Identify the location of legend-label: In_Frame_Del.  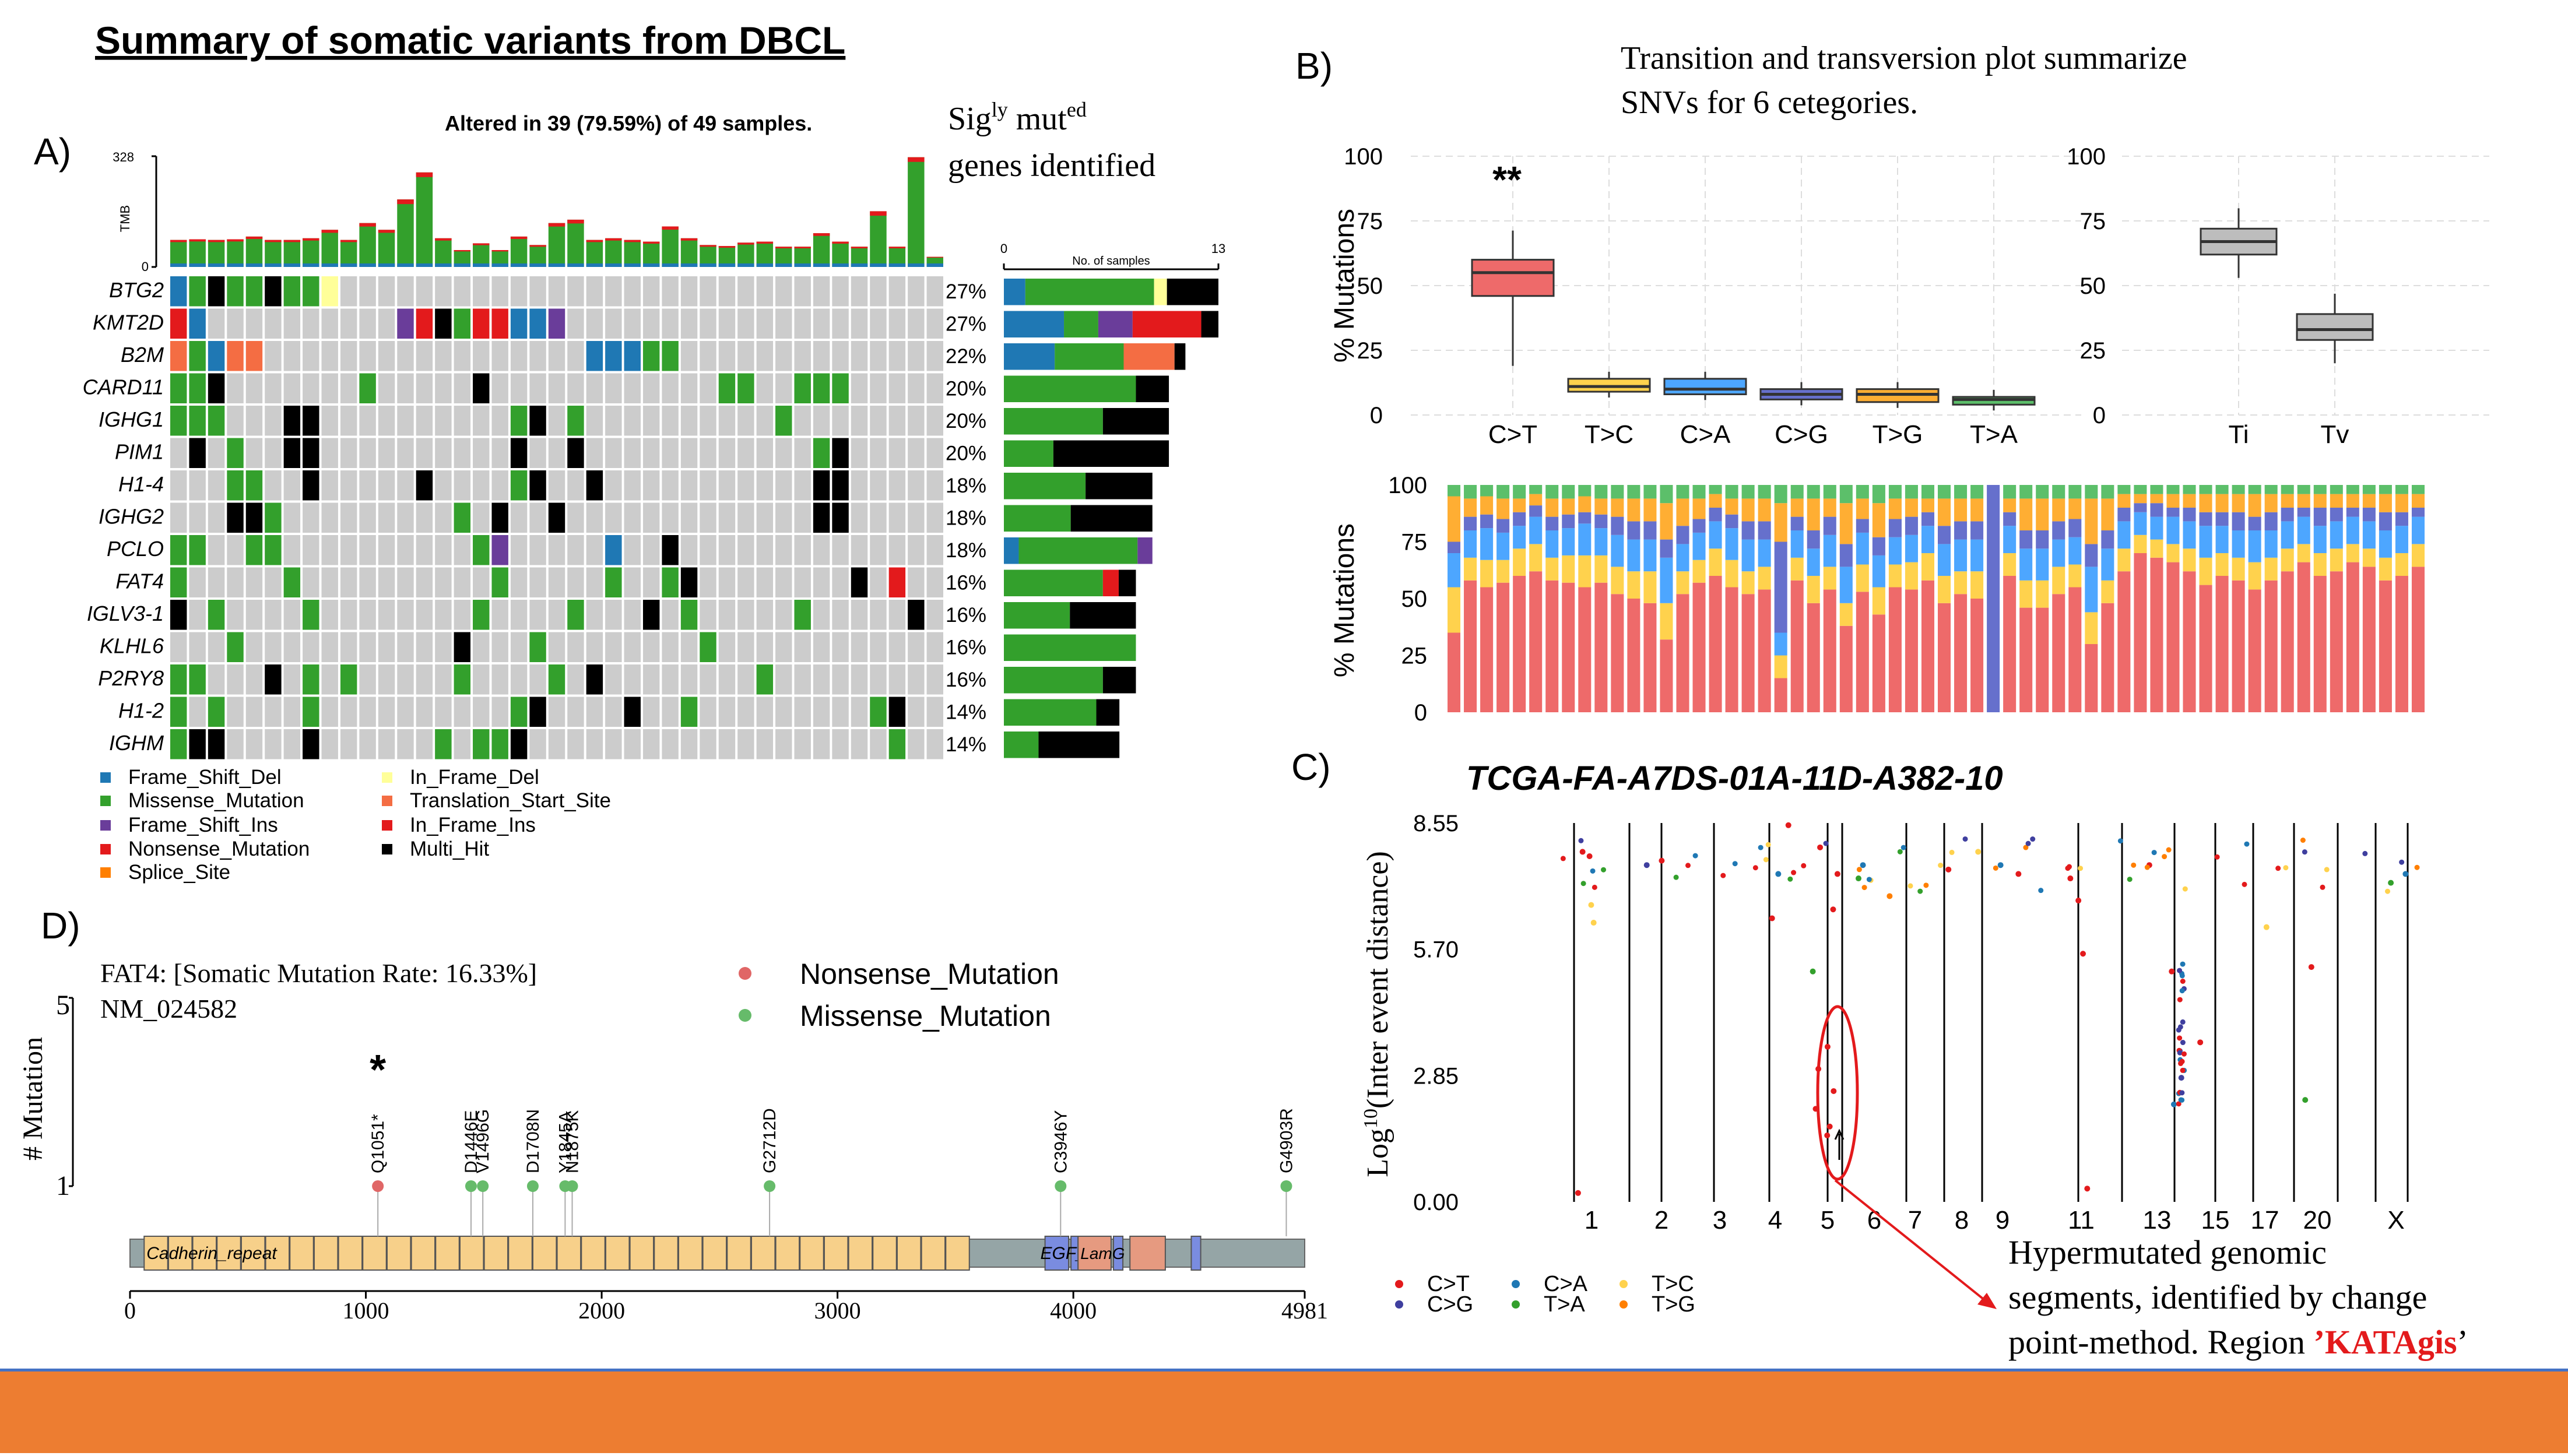
(474, 777).